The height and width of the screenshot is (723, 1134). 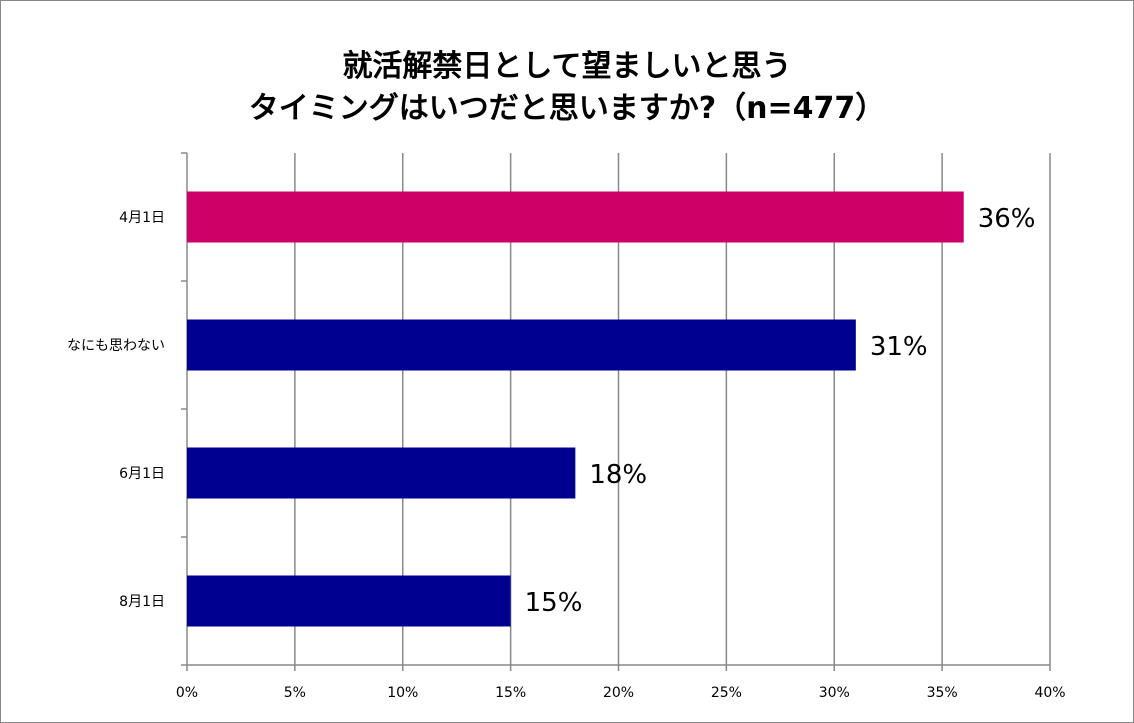 I want to click on y-category-label: 6月1日, so click(x=142, y=474).